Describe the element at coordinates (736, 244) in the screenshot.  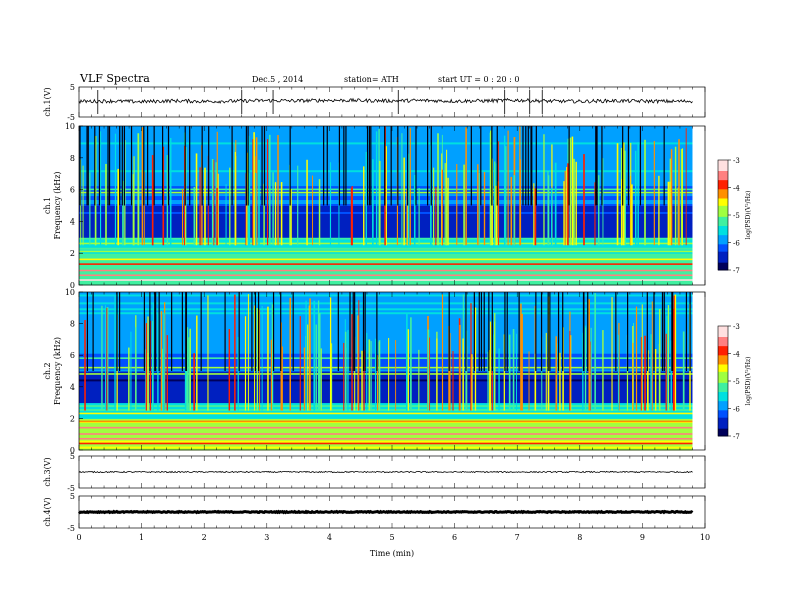
I see `colorbar-tick-label: -6` at that location.